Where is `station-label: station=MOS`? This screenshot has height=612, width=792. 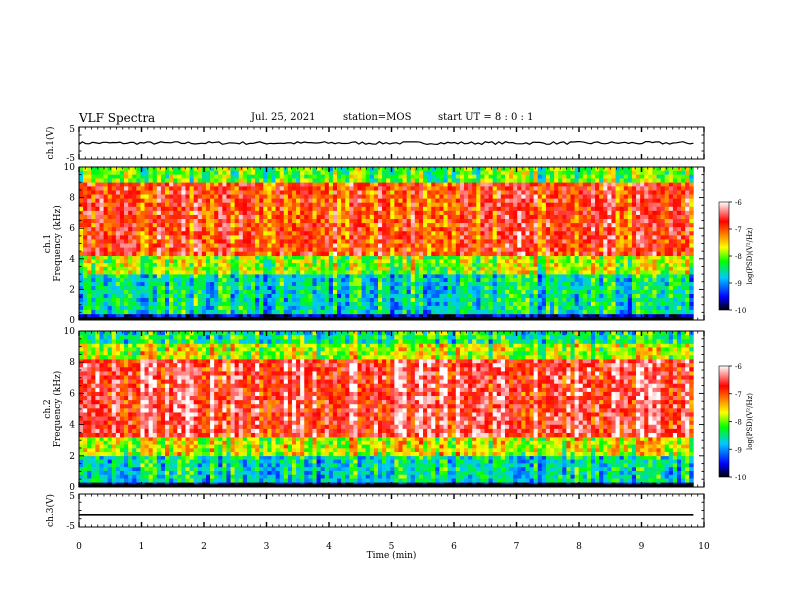 station-label: station=MOS is located at coordinates (377, 117).